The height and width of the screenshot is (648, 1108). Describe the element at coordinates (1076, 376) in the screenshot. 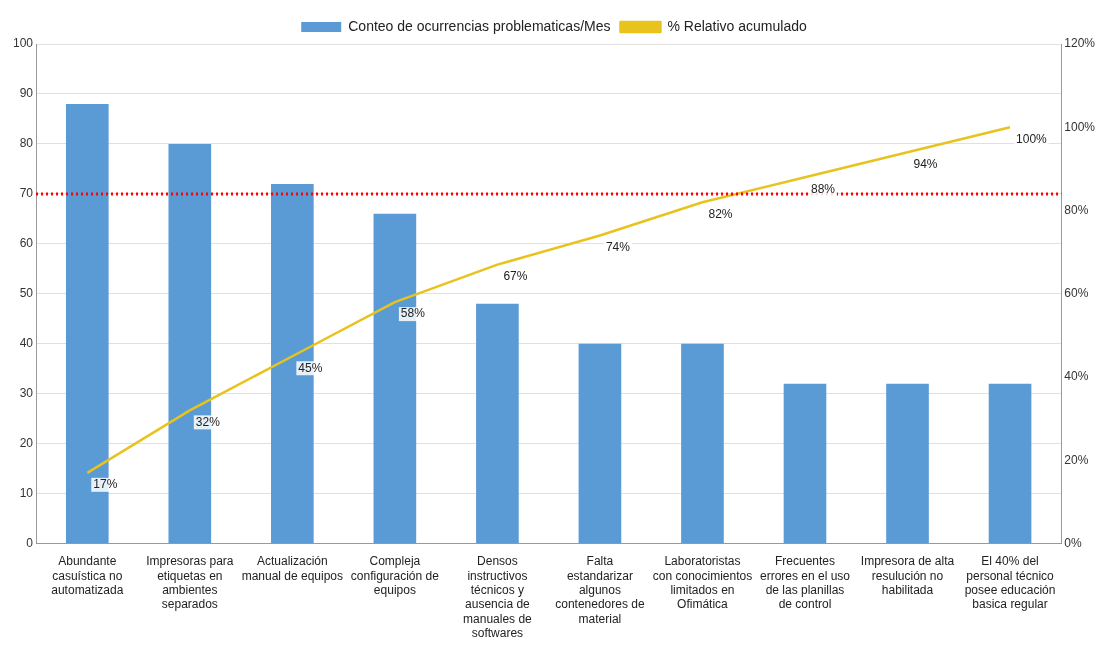

I see `y2-tick-label: 40%` at that location.